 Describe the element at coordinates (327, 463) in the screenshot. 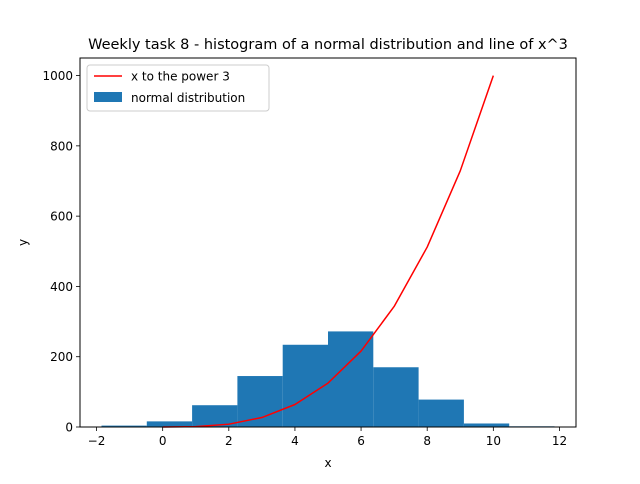

I see `x-axis-label: x` at that location.